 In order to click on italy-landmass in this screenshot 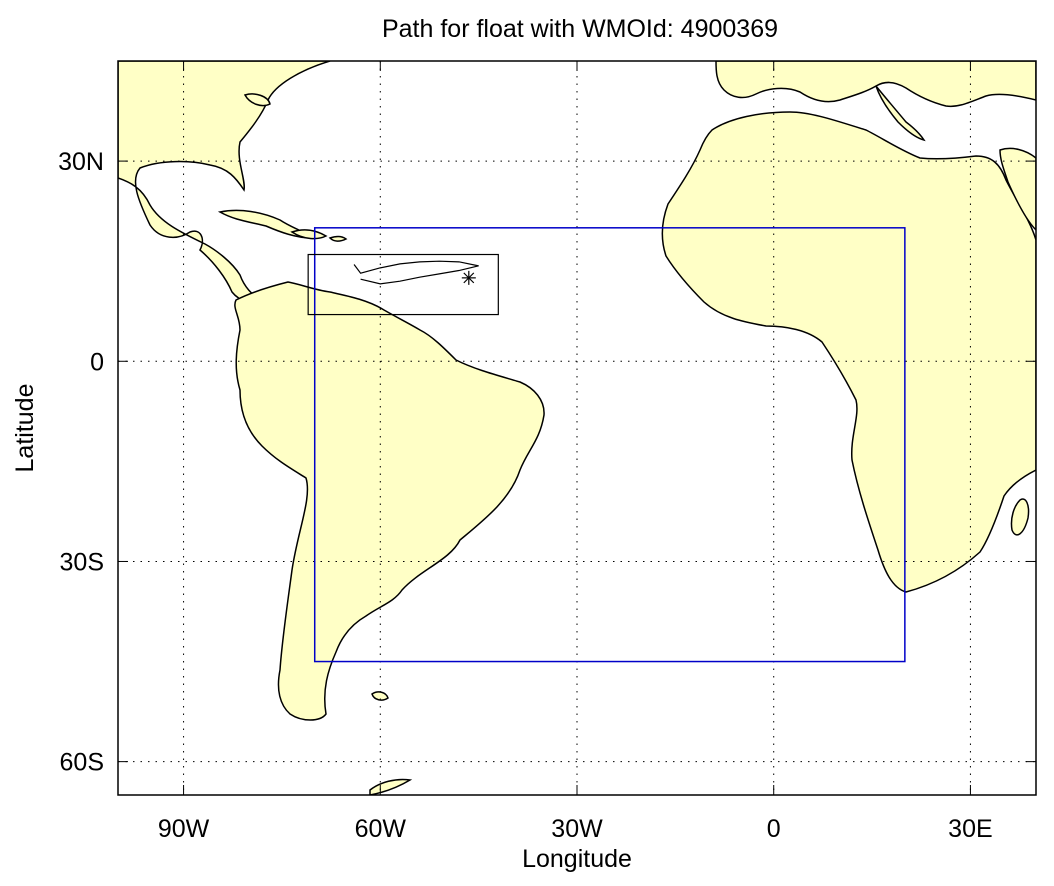, I will do `click(900, 113)`.